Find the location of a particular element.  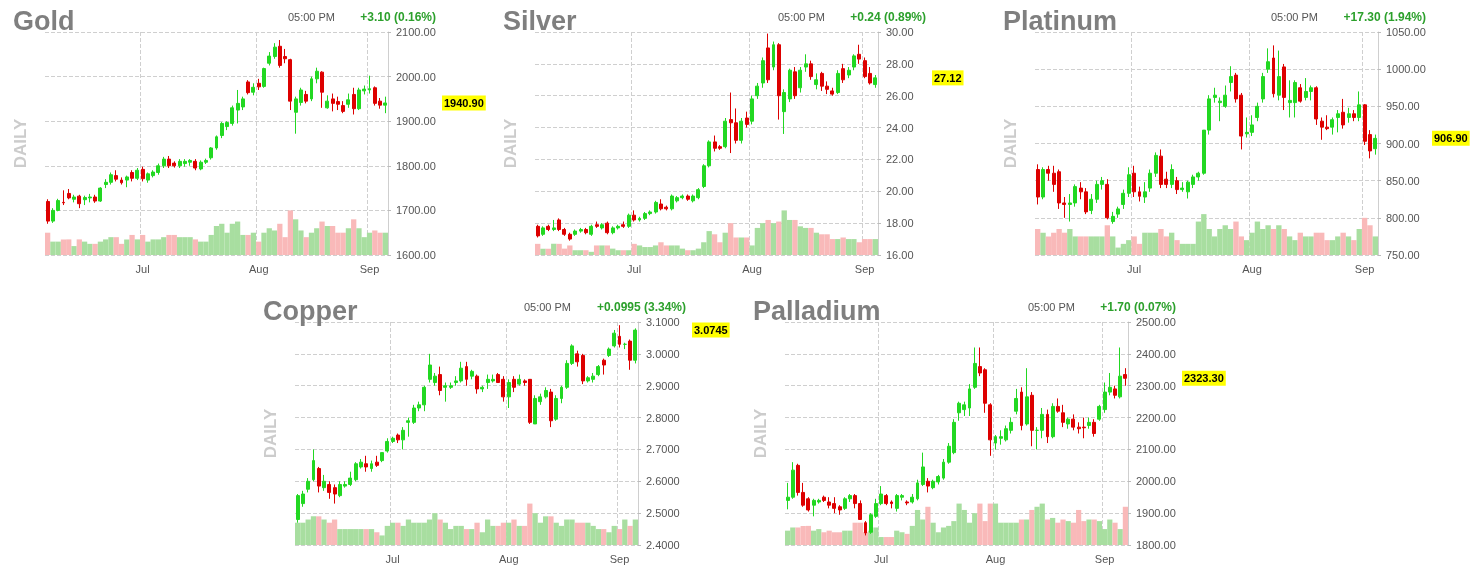

y-tick-label: 1600.00 is located at coordinates (416, 255).